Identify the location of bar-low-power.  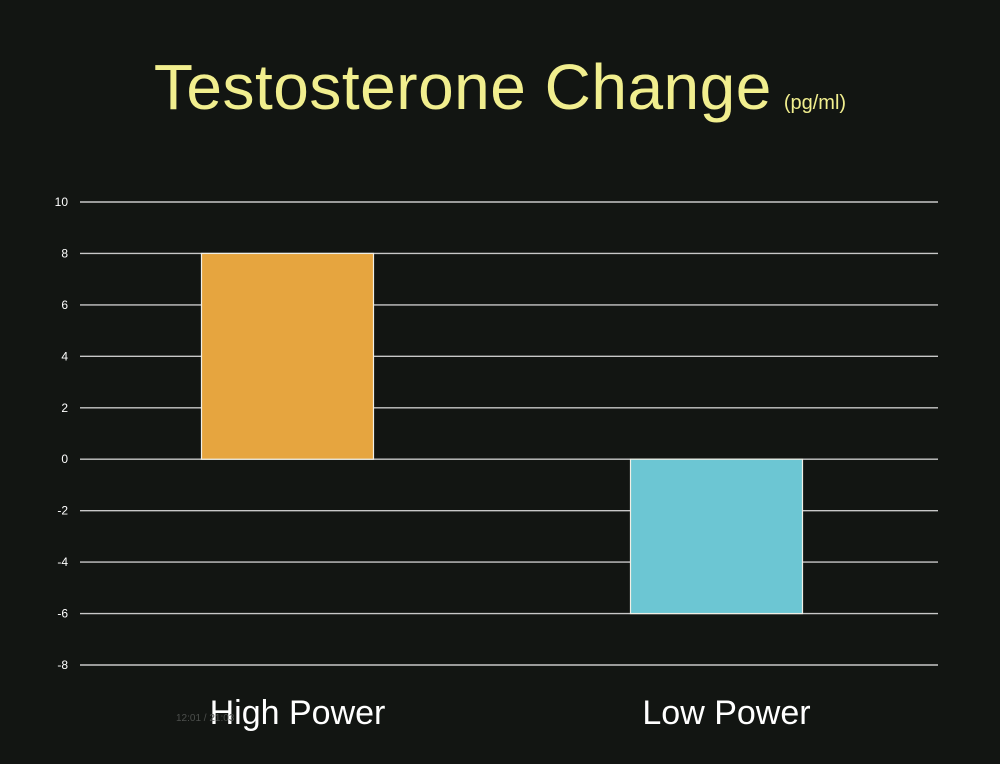
(716, 536).